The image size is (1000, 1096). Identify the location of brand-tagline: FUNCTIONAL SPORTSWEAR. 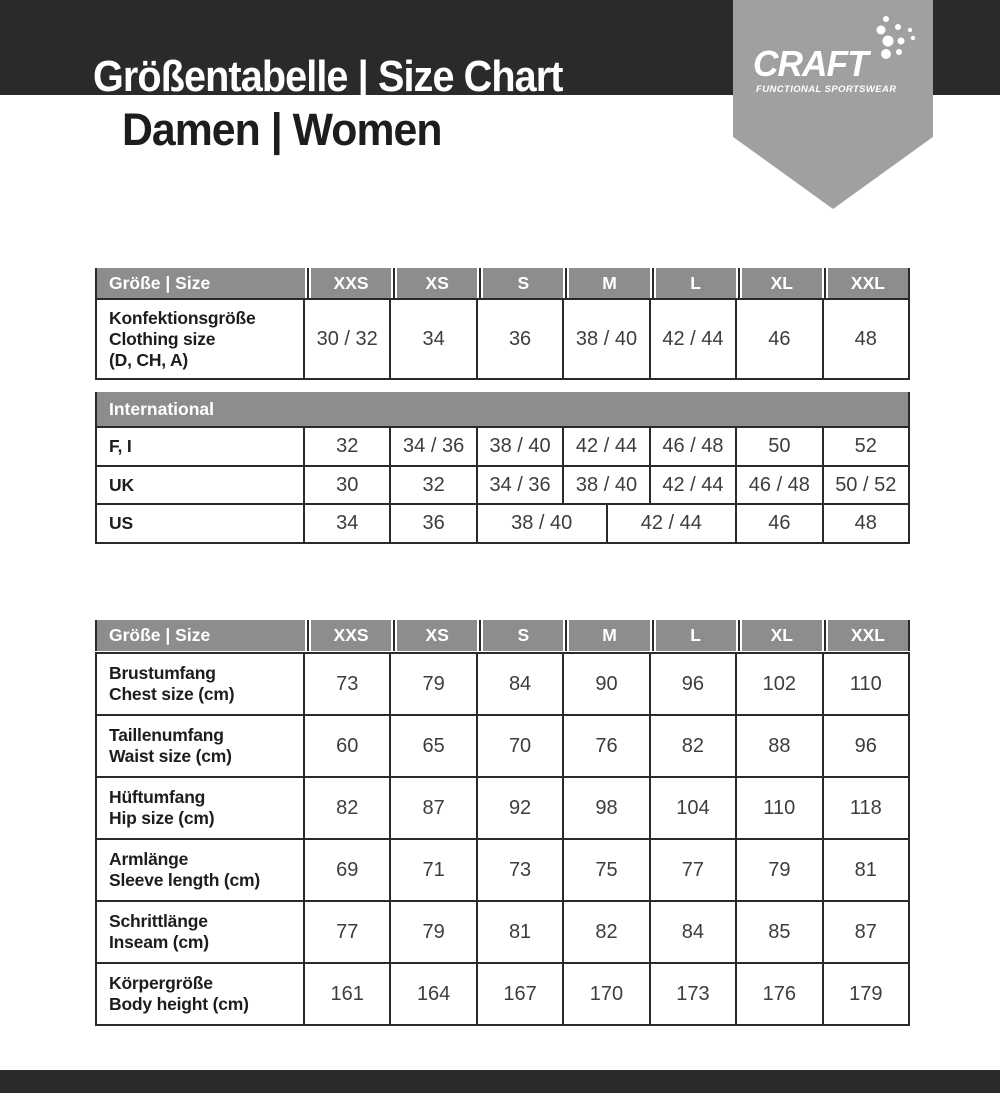
(826, 89).